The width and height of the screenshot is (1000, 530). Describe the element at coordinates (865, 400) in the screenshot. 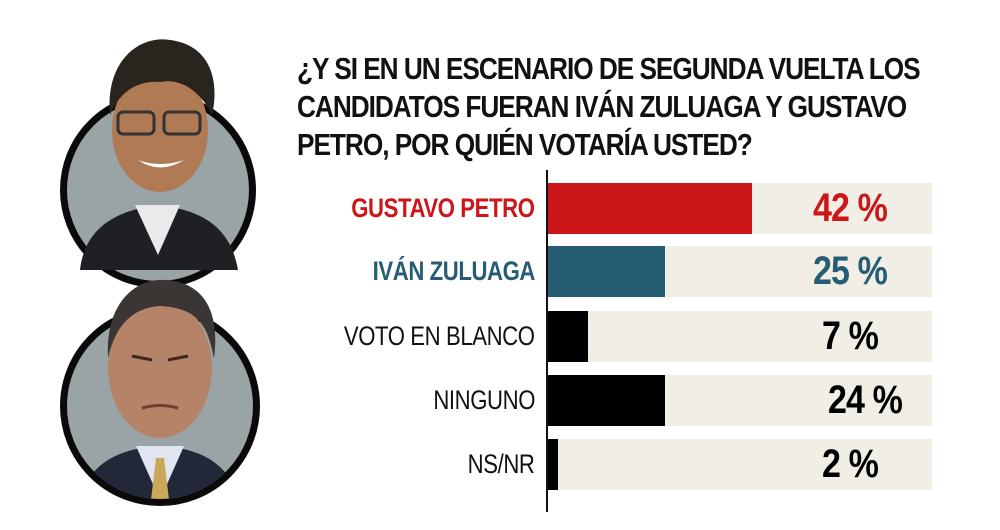

I see `bar-value: 24 %` at that location.